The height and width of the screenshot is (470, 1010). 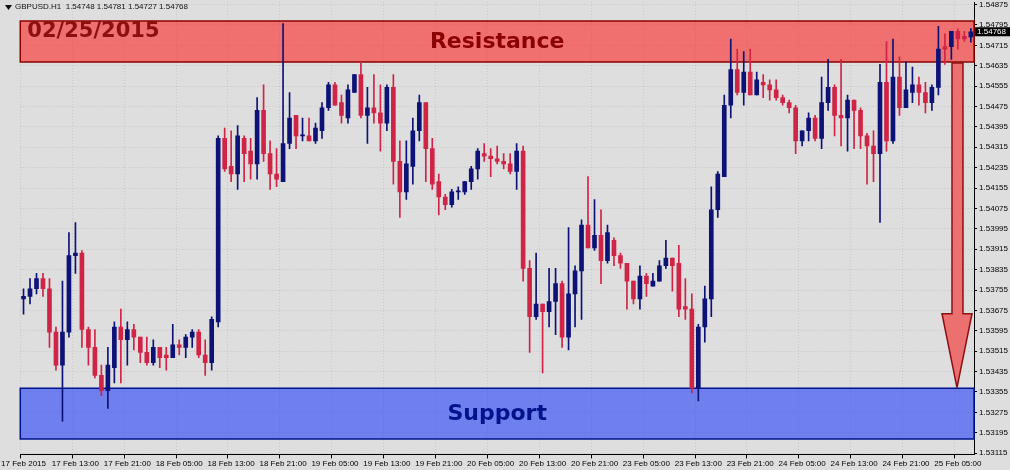 What do you see at coordinates (994, 167) in the screenshot?
I see `y-tick-label: 1.54235` at bounding box center [994, 167].